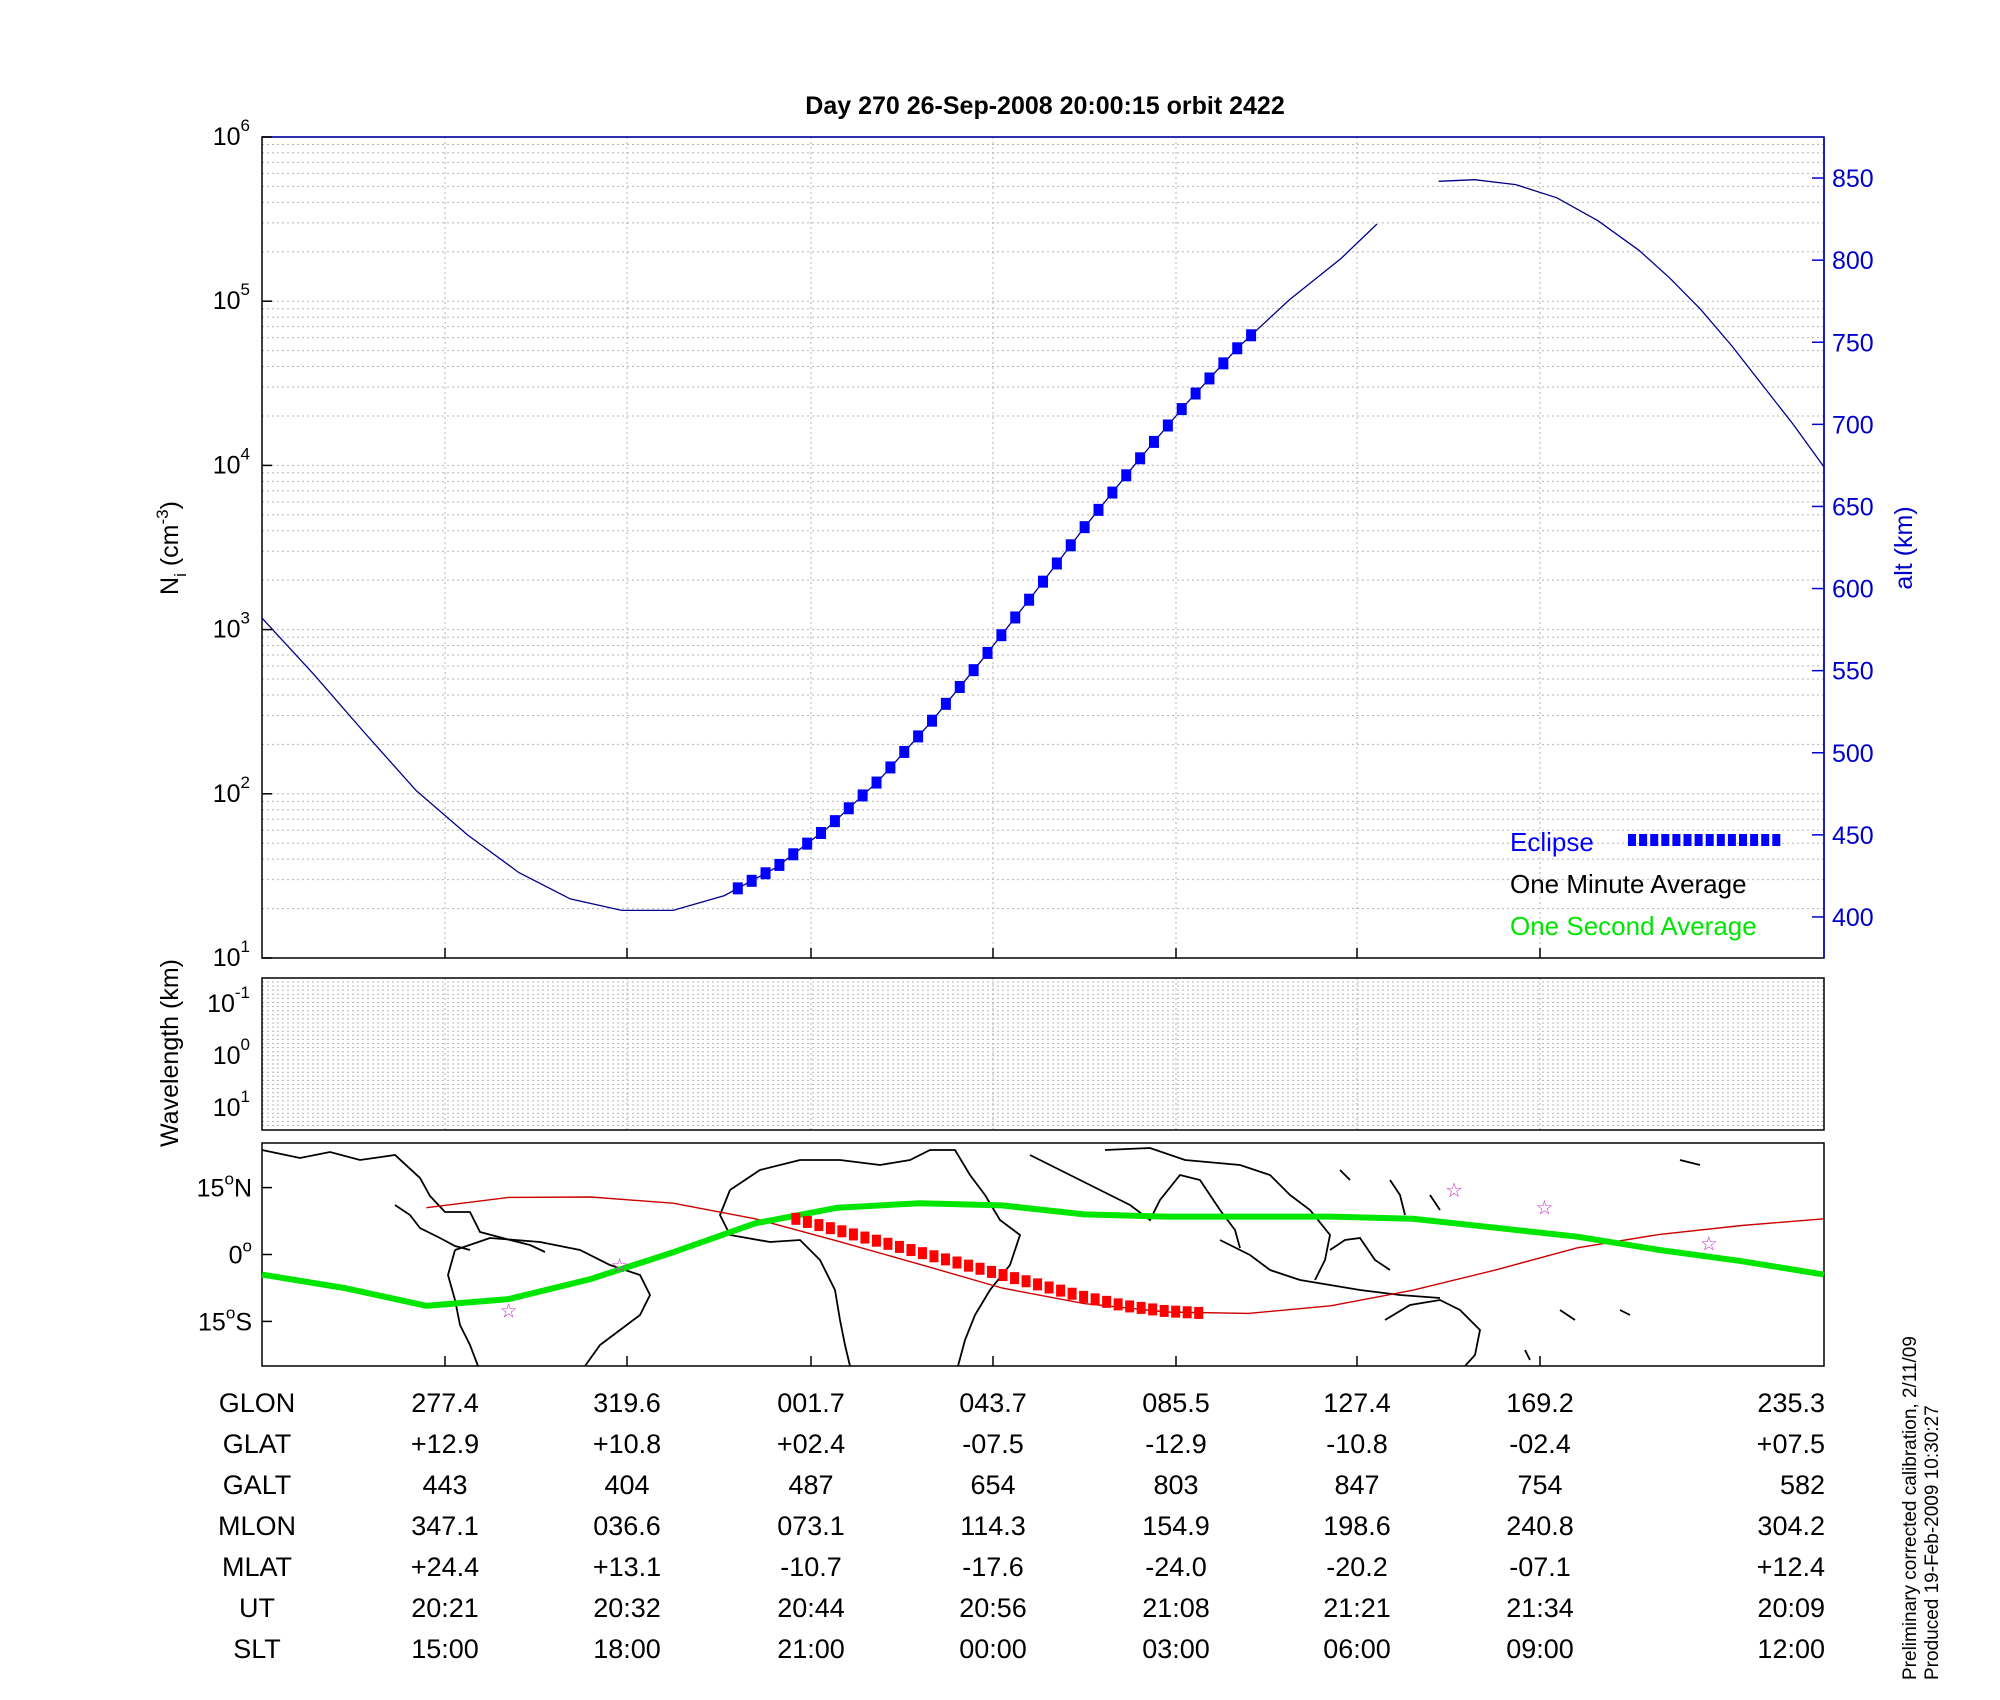 The width and height of the screenshot is (2000, 1700). I want to click on legend-eclipse-swatch, so click(1704, 840).